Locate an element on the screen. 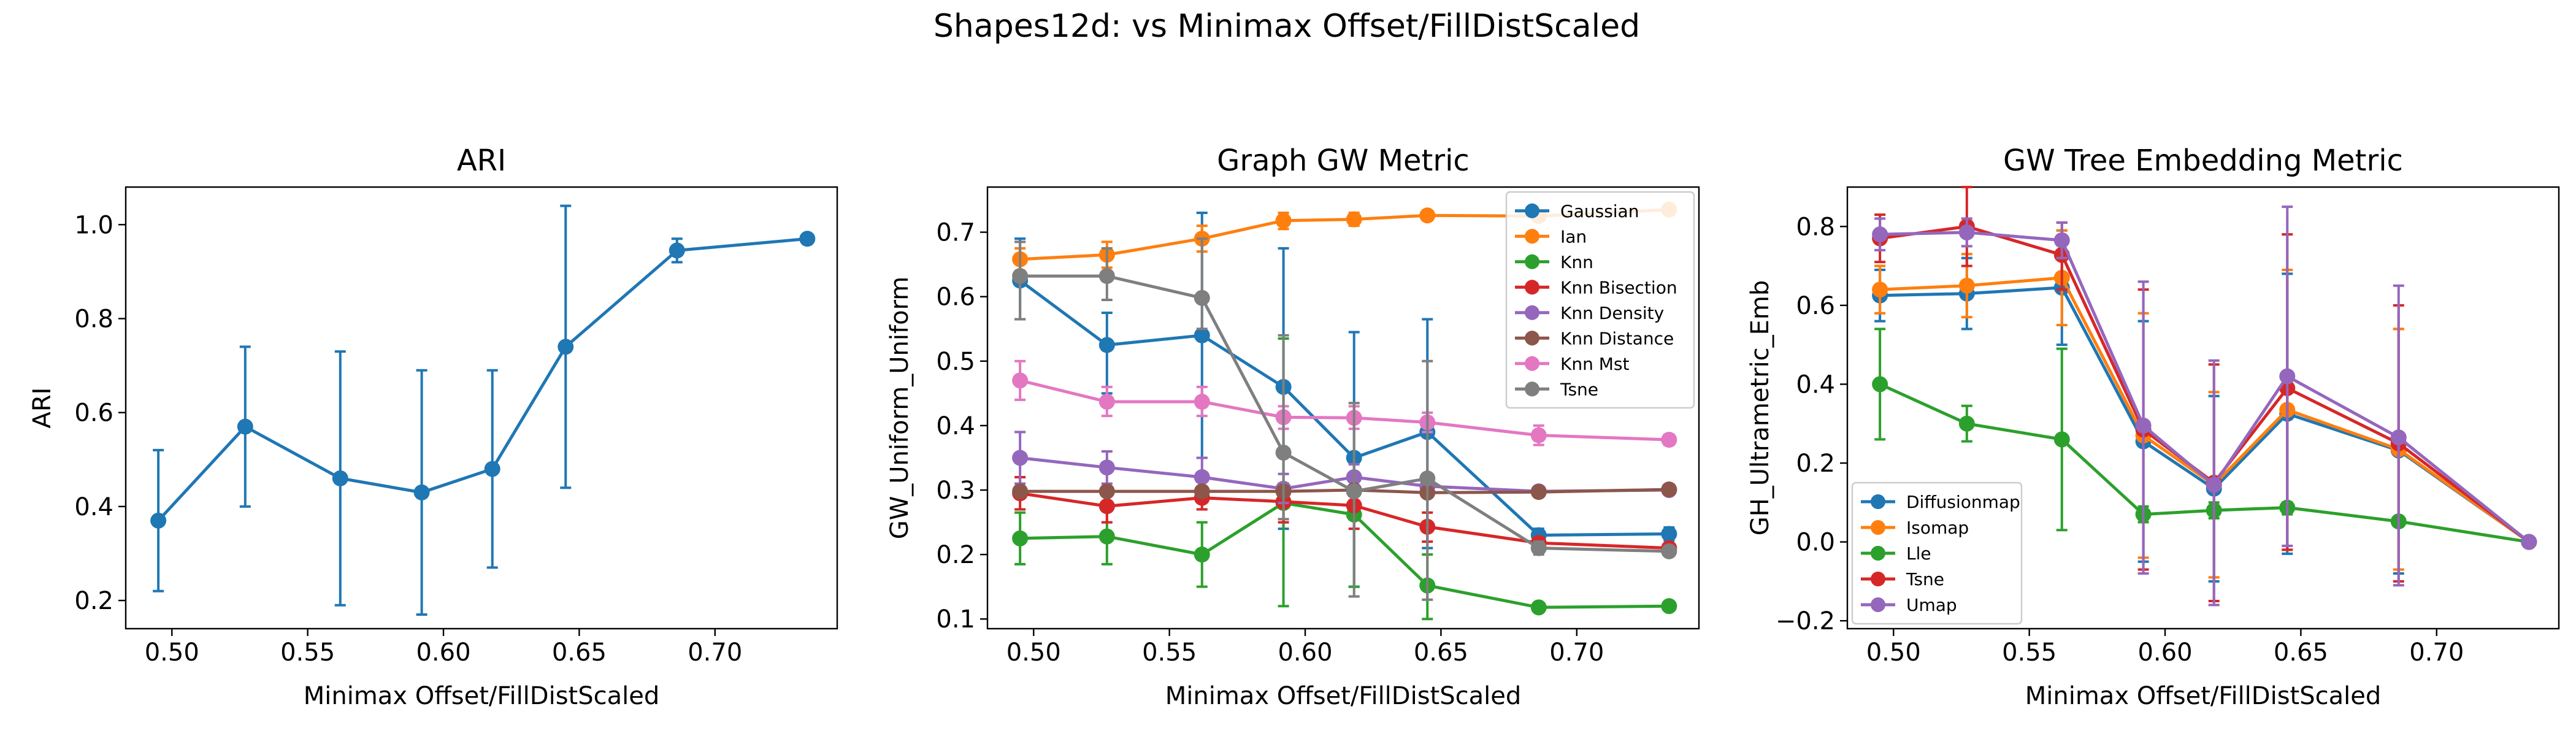  legend: Diffusionmap Isomap Lle Tsne Umap is located at coordinates (1937, 553).